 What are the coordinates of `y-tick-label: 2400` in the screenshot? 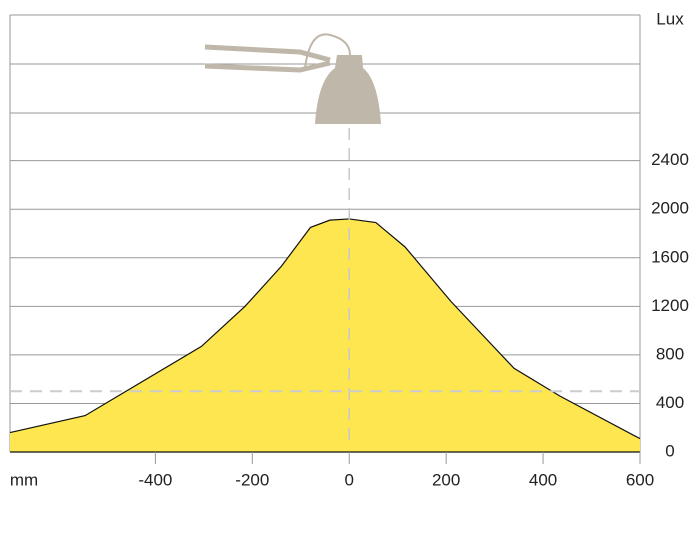 It's located at (670, 159).